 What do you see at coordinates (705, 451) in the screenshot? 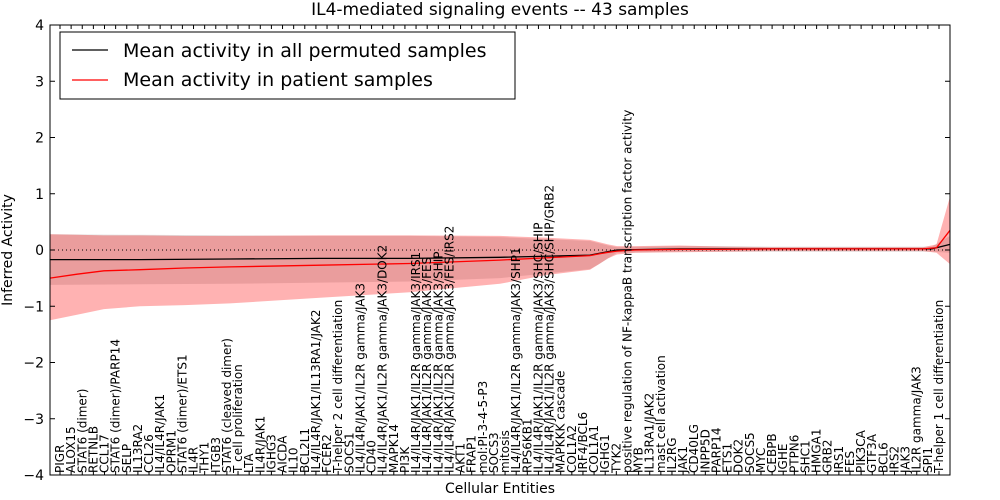
I see `category-label: INPP5D` at bounding box center [705, 451].